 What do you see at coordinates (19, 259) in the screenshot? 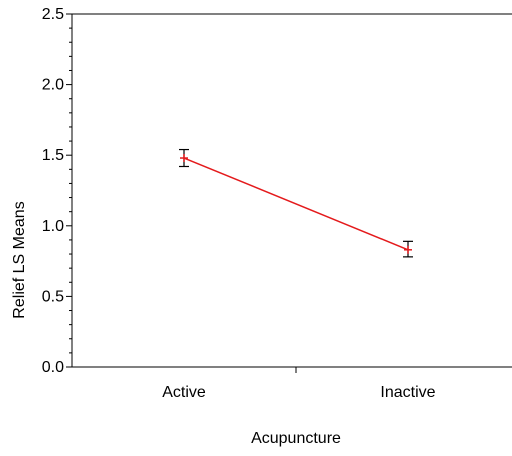
I see `y-axis-title: Relief LS Means` at bounding box center [19, 259].